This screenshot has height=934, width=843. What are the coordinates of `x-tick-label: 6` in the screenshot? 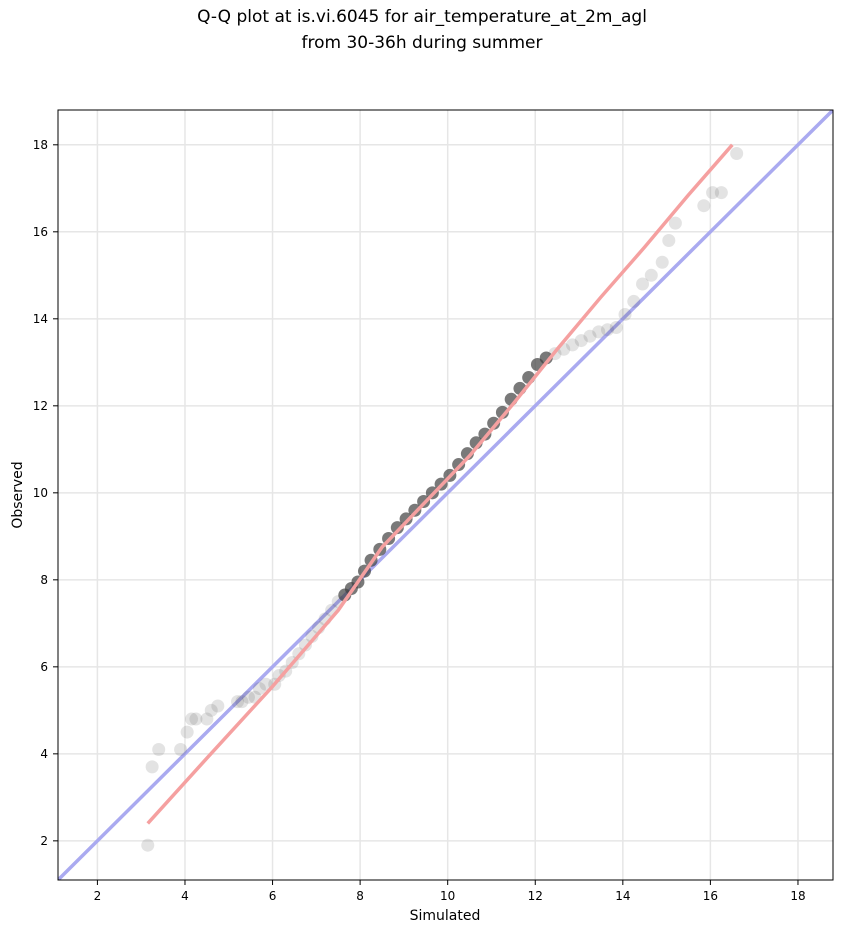 It's located at (273, 896).